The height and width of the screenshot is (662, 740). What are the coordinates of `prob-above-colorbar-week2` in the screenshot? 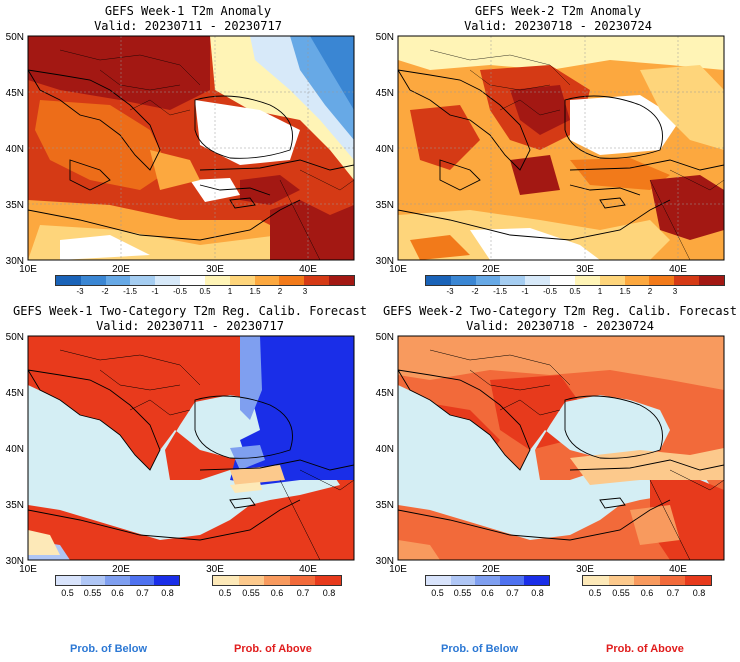 It's located at (647, 580).